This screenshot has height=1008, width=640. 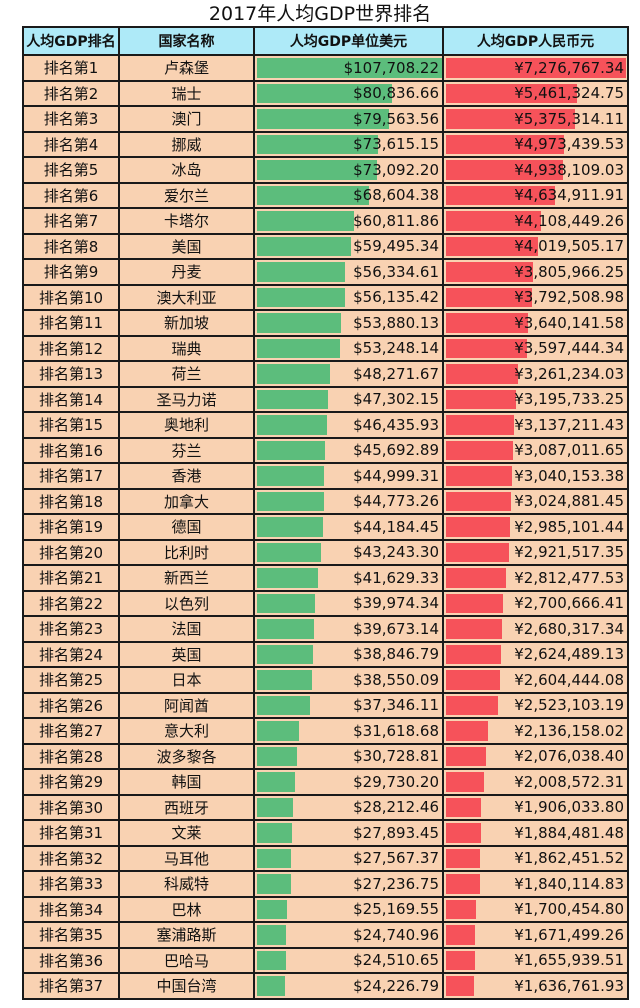 I want to click on table-row: 排名第30 西班牙 $28,212.46 ¥1,906,033.80, so click(x=325, y=807).